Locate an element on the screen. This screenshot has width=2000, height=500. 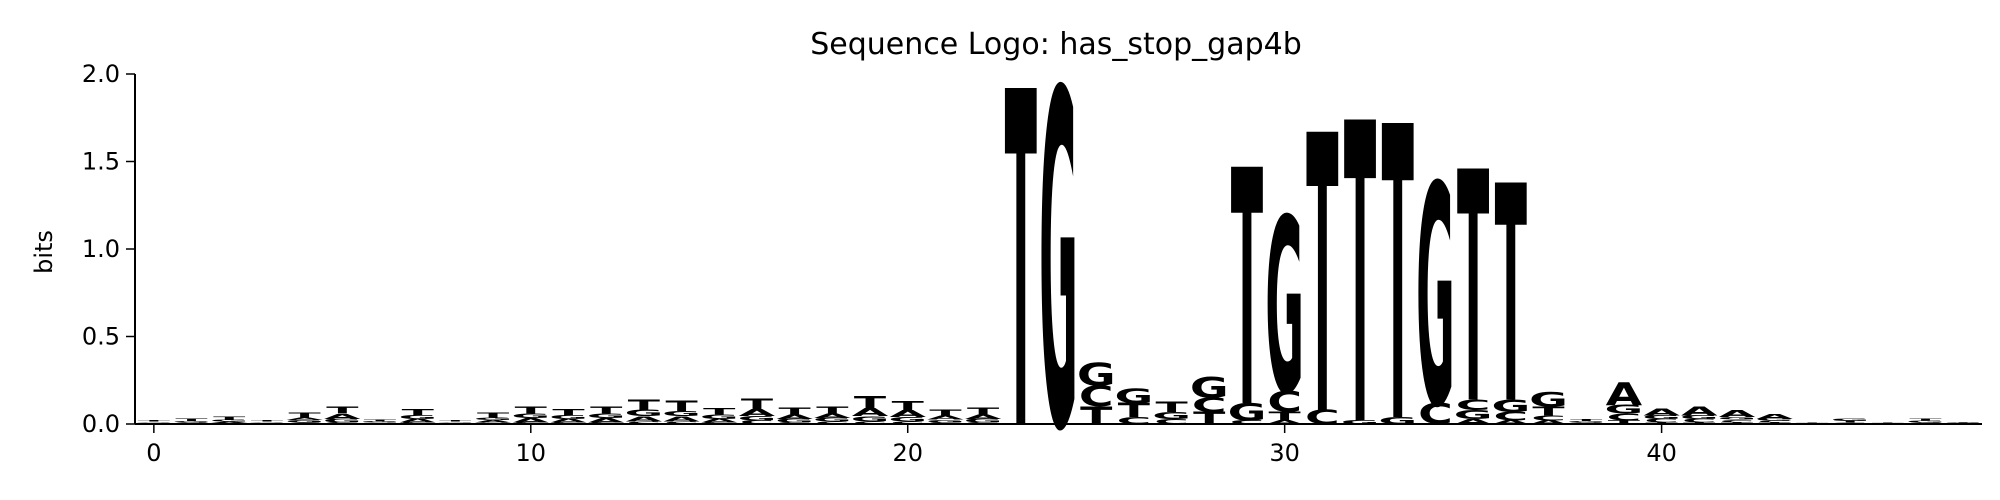
logo-letter-a-pos-9: A is located at coordinates (493, 421).